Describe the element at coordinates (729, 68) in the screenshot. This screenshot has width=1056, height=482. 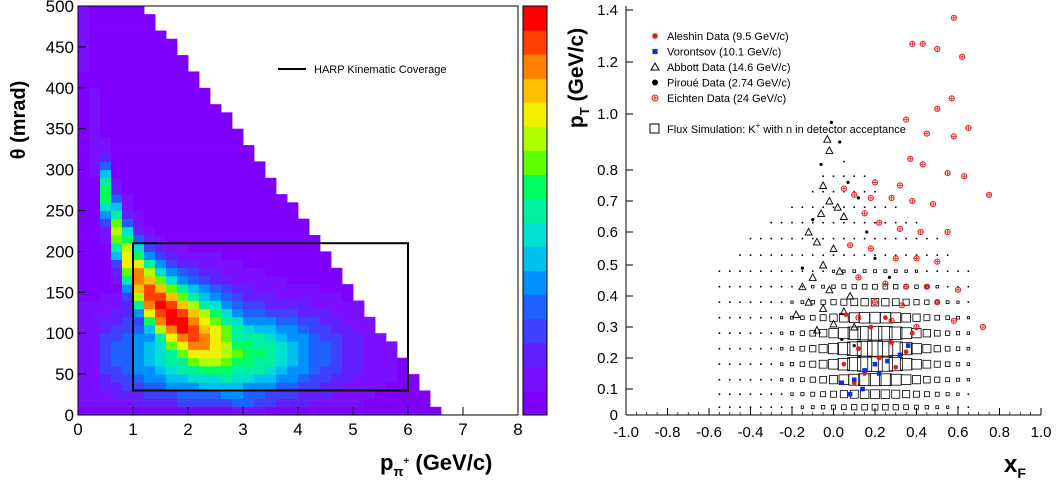
I see `legend-entry-label: Abbott Data (14.6 GeV/c)` at that location.